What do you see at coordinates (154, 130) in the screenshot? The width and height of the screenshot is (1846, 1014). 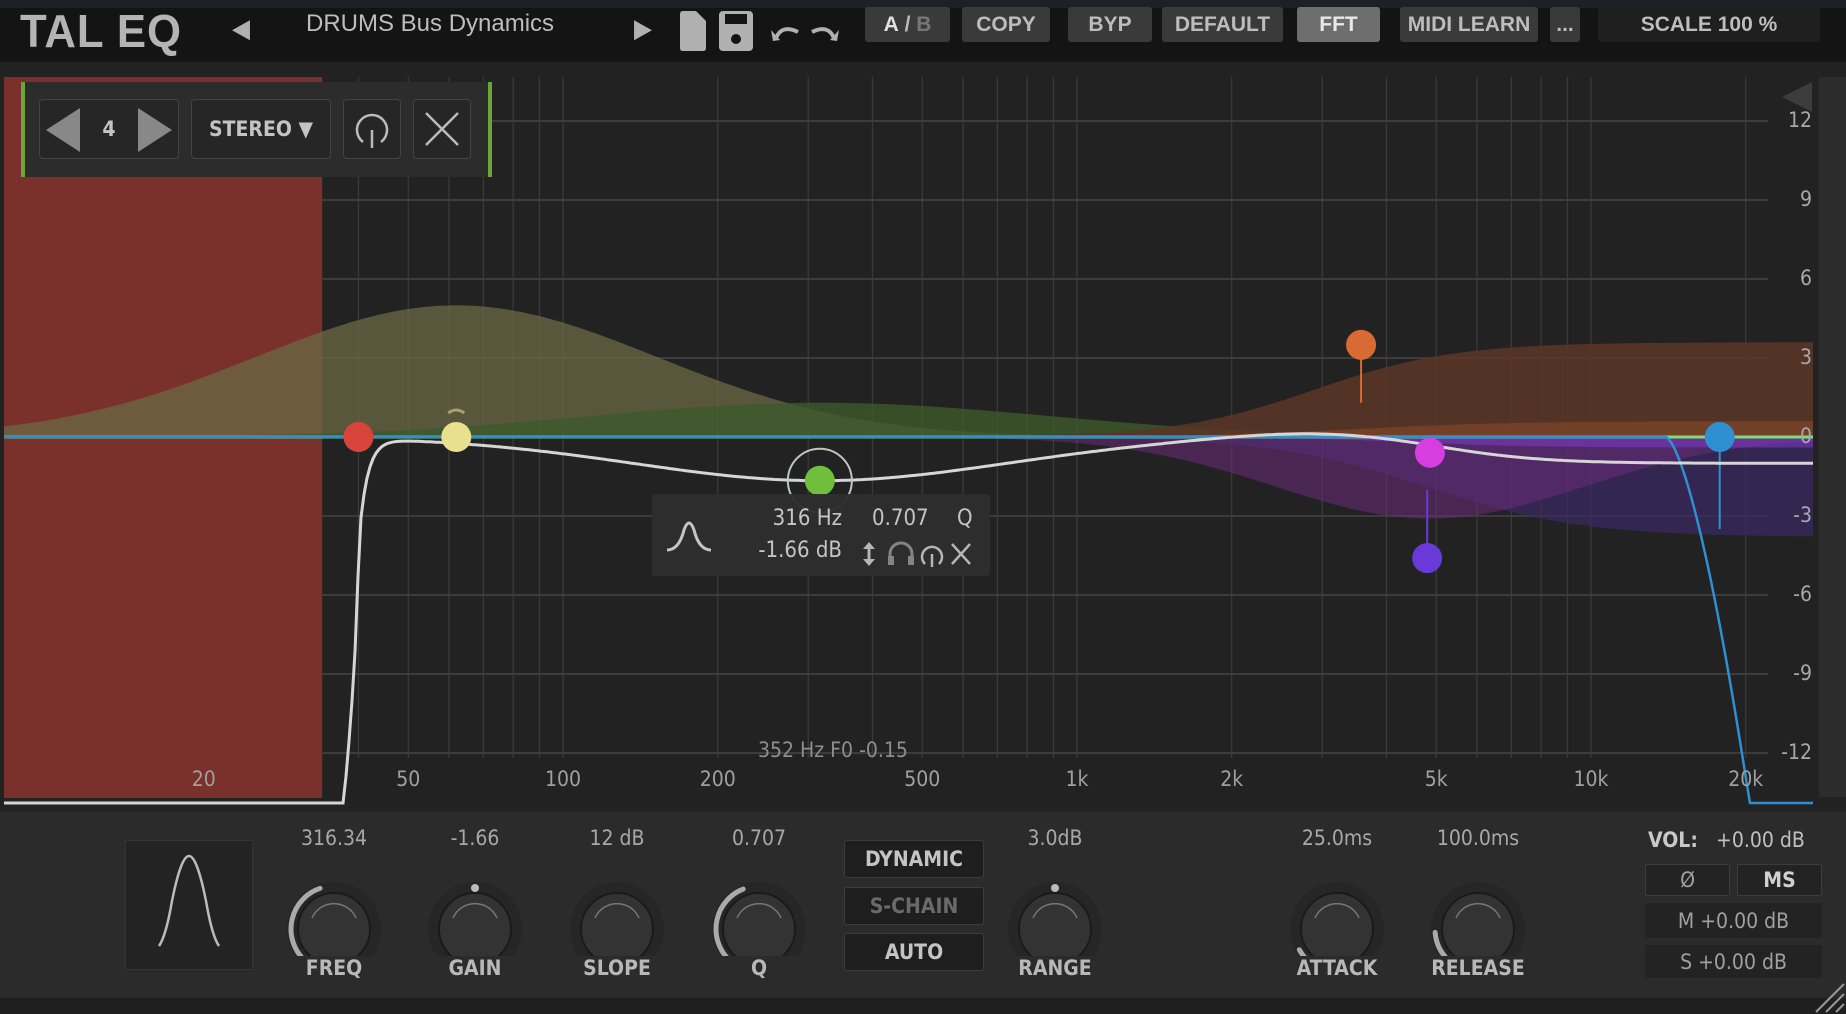 I see `next-band-icon` at bounding box center [154, 130].